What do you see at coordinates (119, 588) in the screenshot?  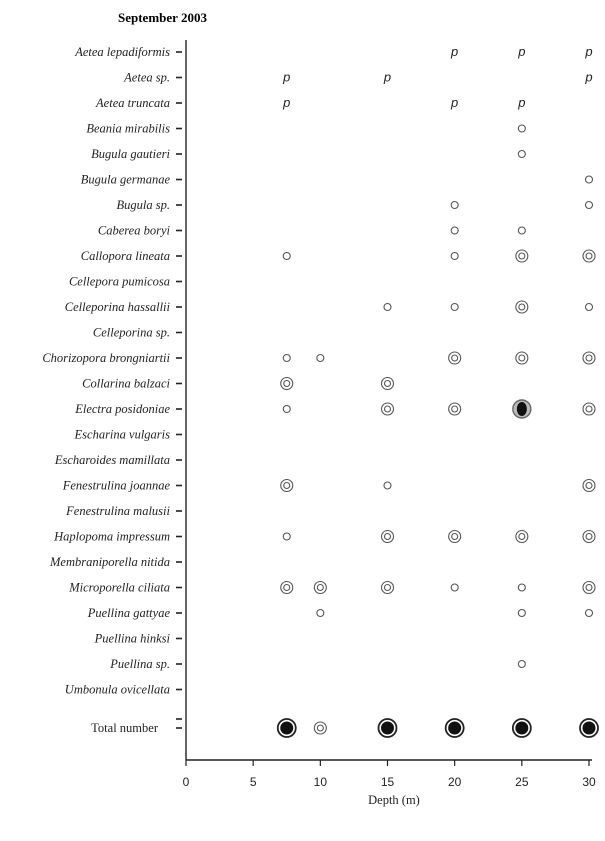 I see `species-label: Microporella ciliata` at bounding box center [119, 588].